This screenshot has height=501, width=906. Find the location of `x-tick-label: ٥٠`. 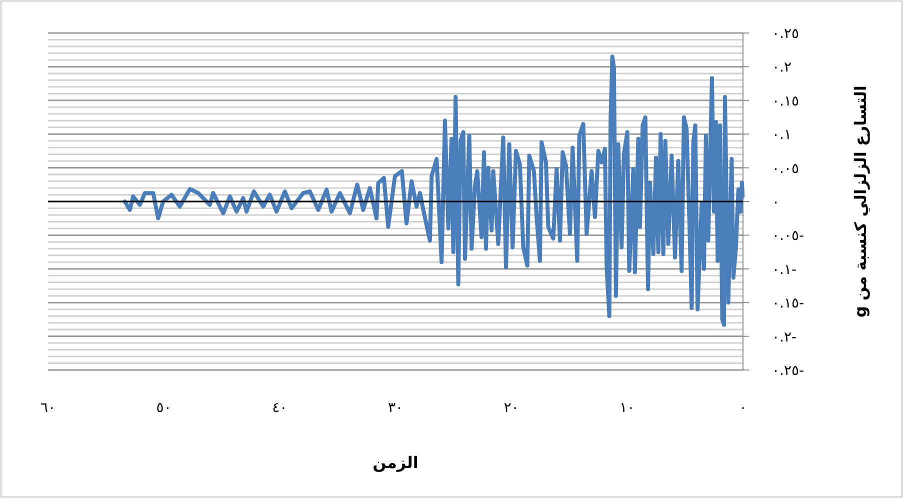

x-tick-label: ٥٠ is located at coordinates (164, 408).